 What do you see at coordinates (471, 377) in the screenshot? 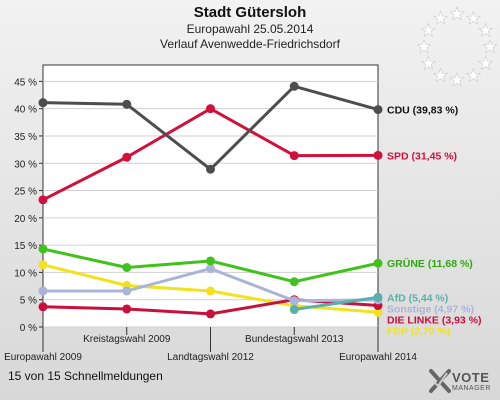
I see `logo-text-vote: VOTE` at bounding box center [471, 377].